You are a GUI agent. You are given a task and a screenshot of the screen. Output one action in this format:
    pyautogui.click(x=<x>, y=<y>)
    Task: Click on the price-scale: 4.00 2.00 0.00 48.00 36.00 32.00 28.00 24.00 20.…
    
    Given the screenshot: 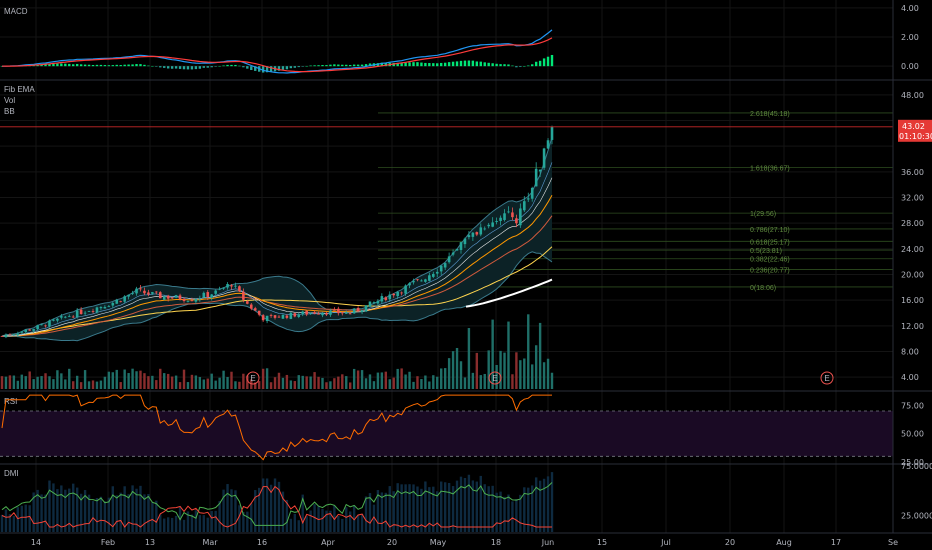 What is the action you would take?
    pyautogui.click(x=915, y=262)
    